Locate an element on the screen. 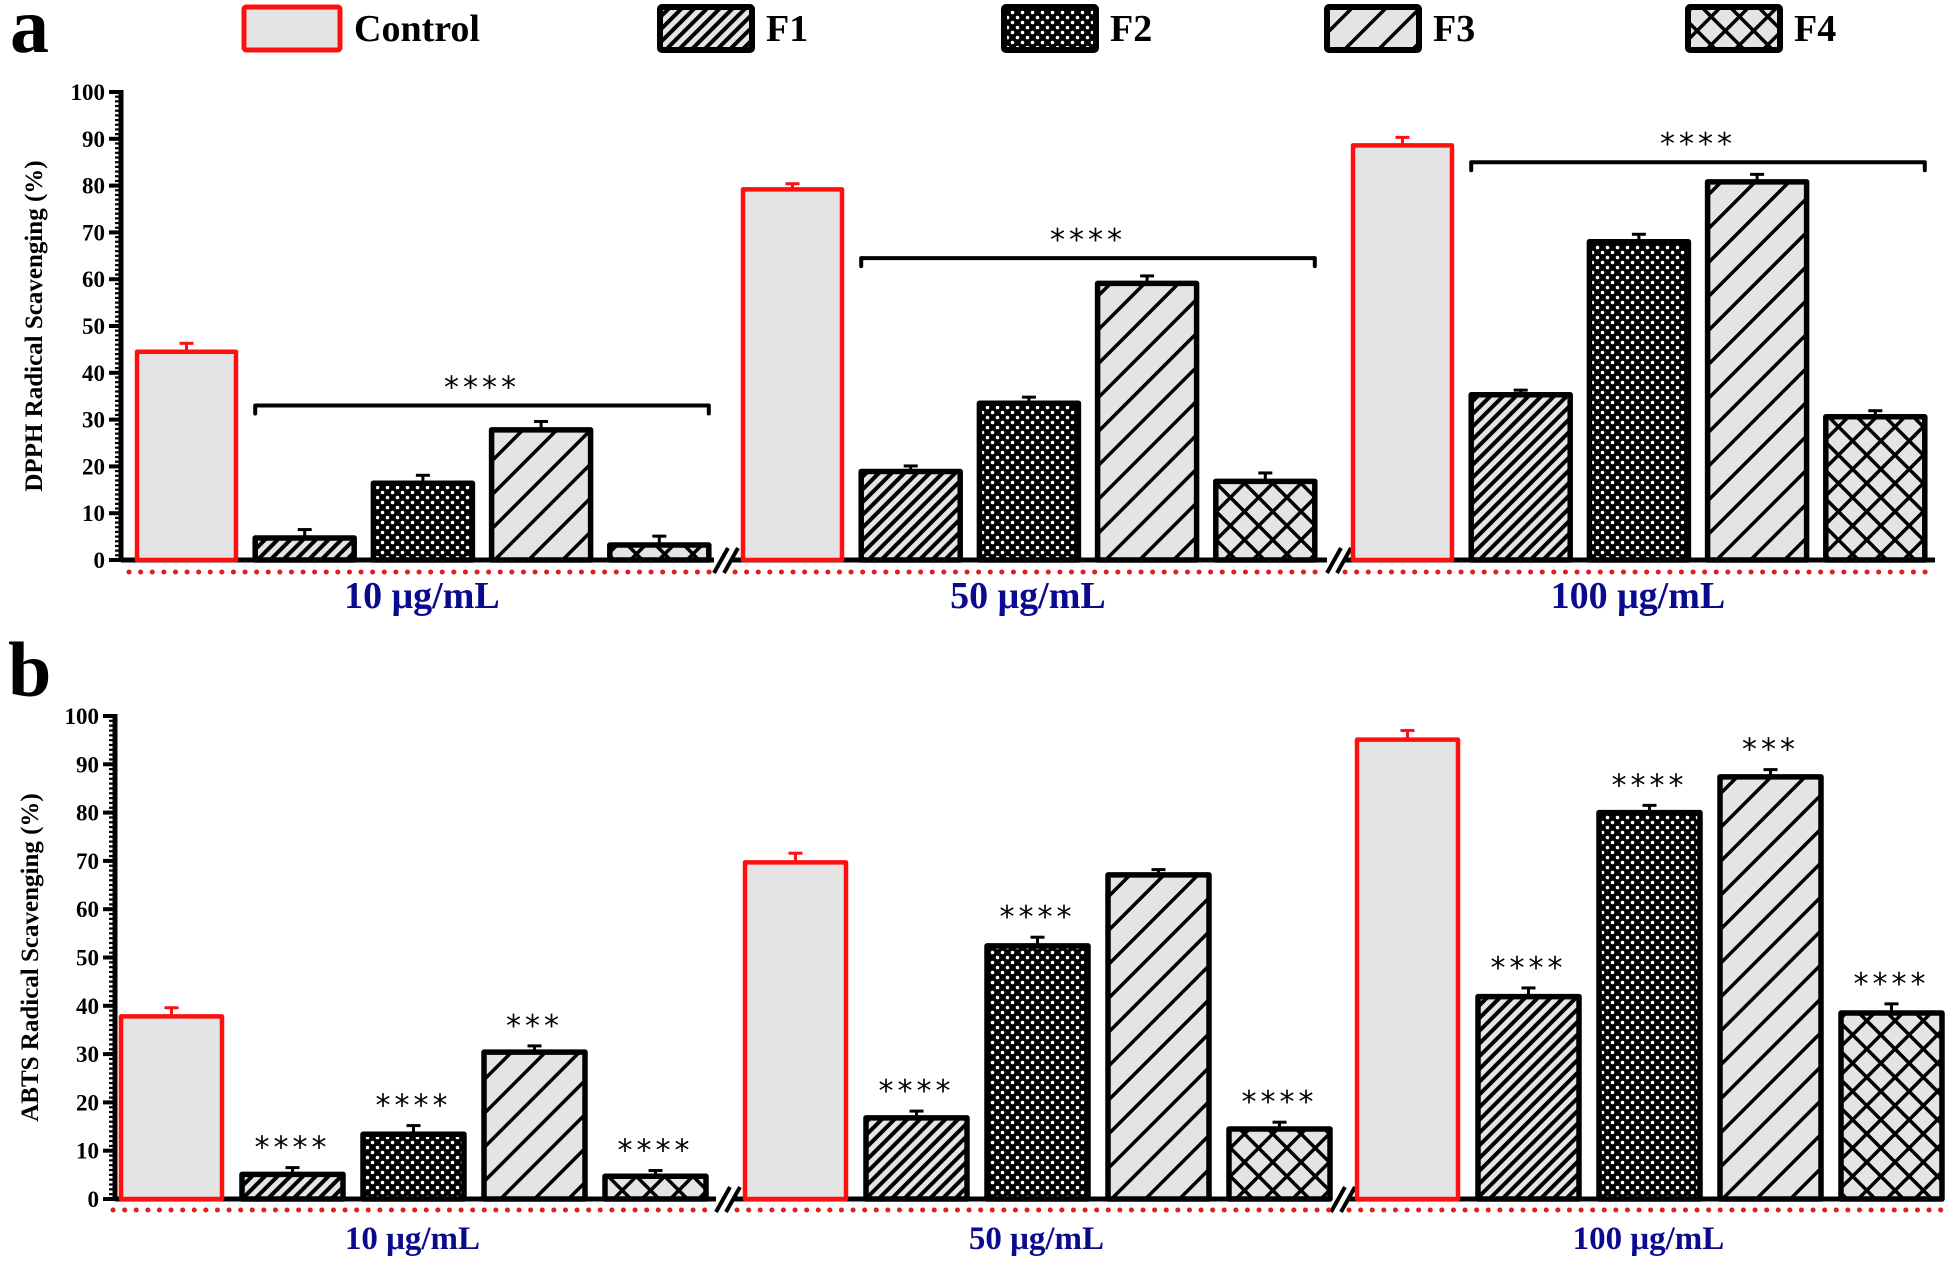 The height and width of the screenshot is (1263, 1949). legend-label-f2: F2 is located at coordinates (1131, 29).